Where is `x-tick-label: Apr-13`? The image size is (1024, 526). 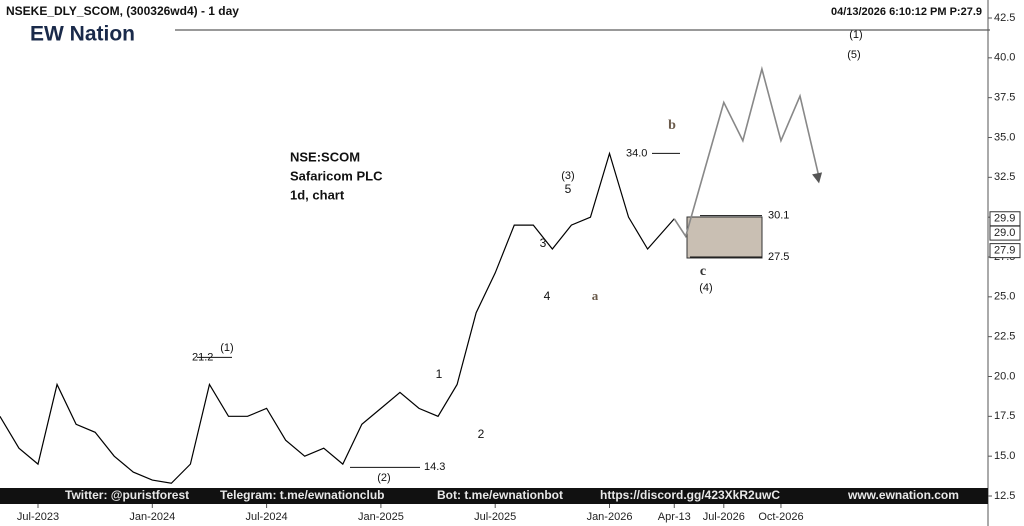
x-tick-label: Apr-13 is located at coordinates (674, 517).